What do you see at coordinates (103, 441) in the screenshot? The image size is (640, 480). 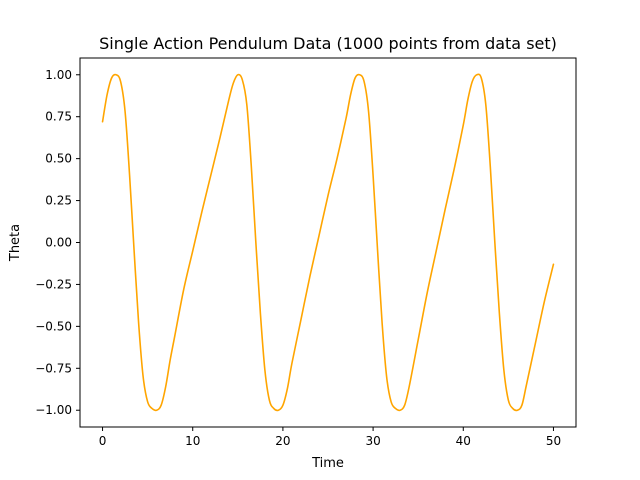 I see `x-tick-label: 0` at bounding box center [103, 441].